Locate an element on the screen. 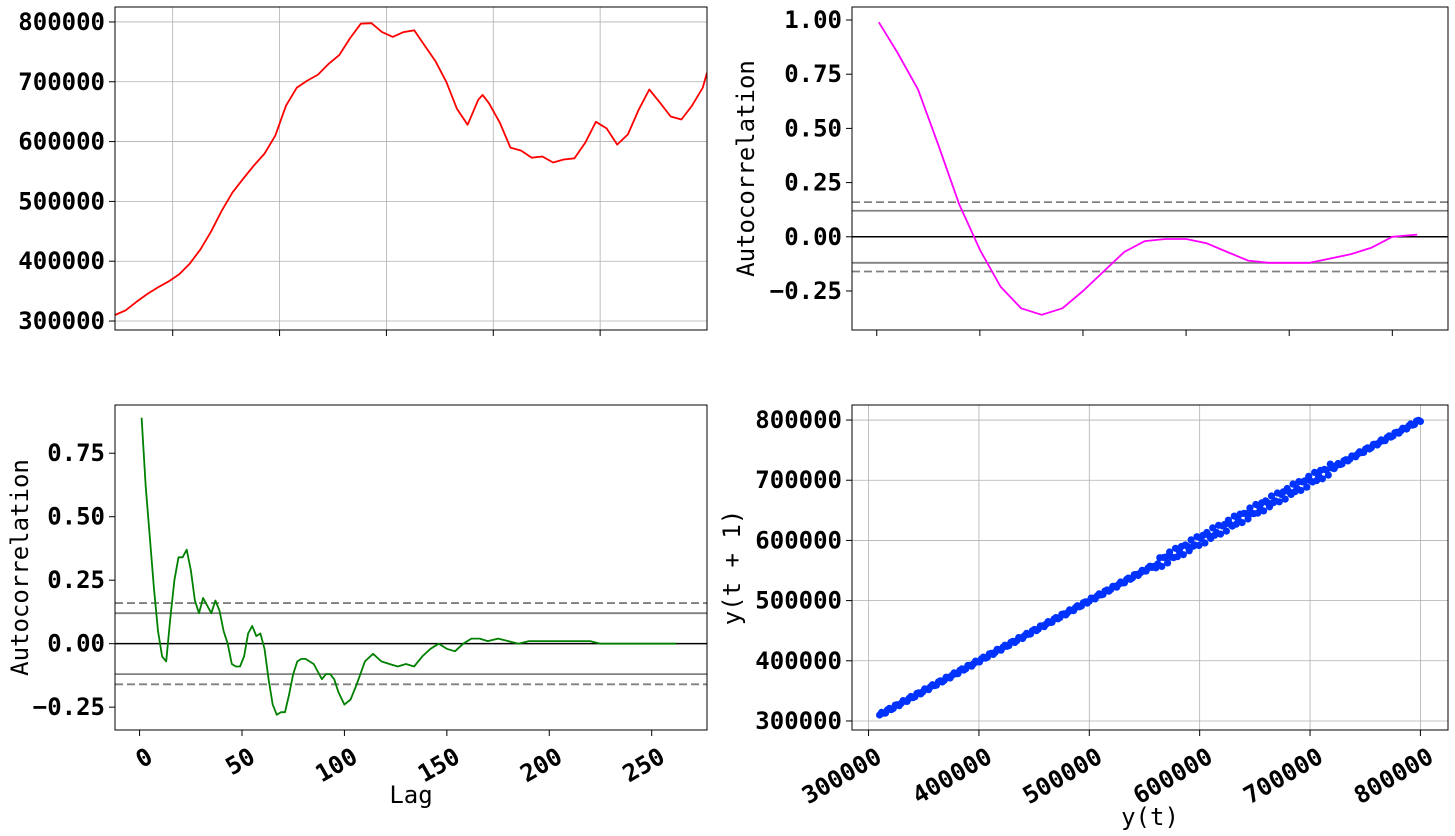 The height and width of the screenshot is (836, 1455). x-tick-label: 400000 is located at coordinates (952, 776).